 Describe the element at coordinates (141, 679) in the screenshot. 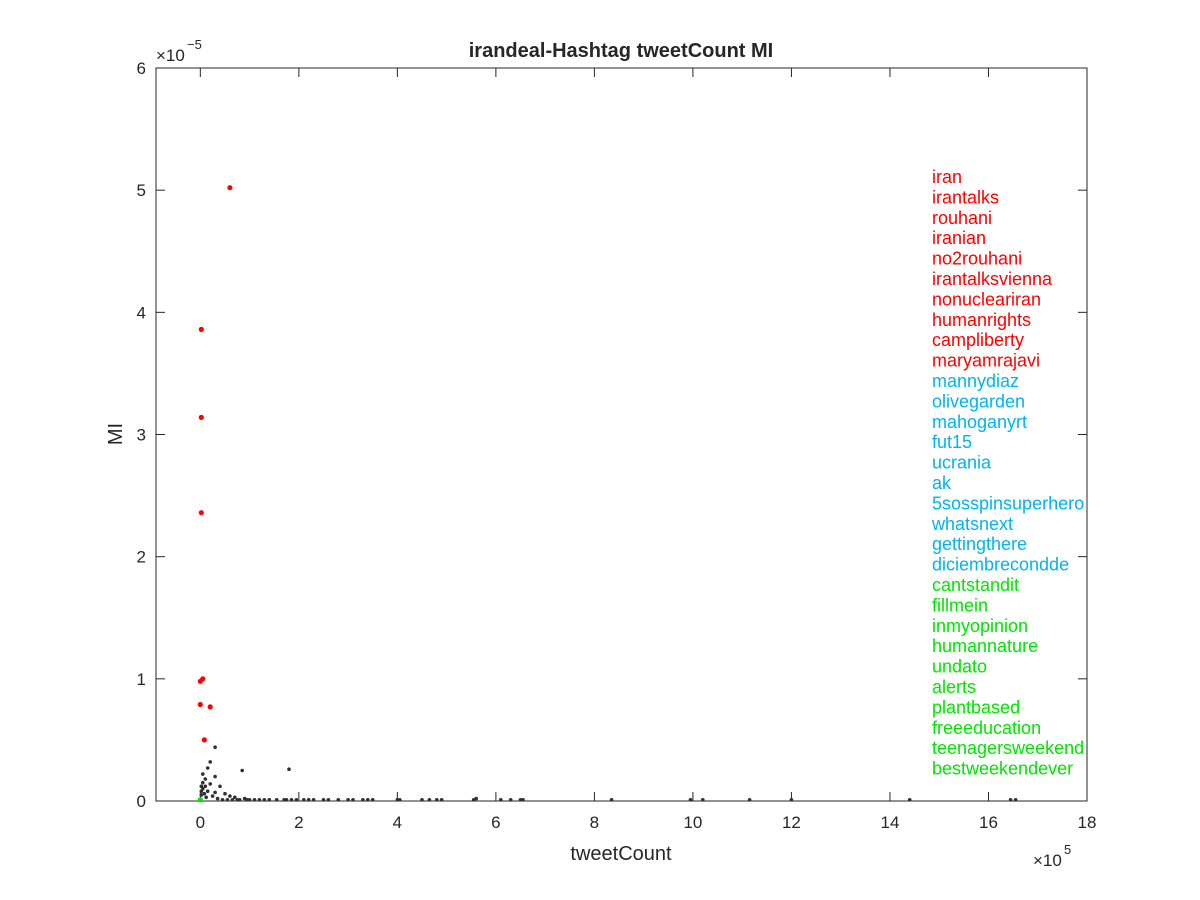

I see `y-tick-label: 1` at that location.